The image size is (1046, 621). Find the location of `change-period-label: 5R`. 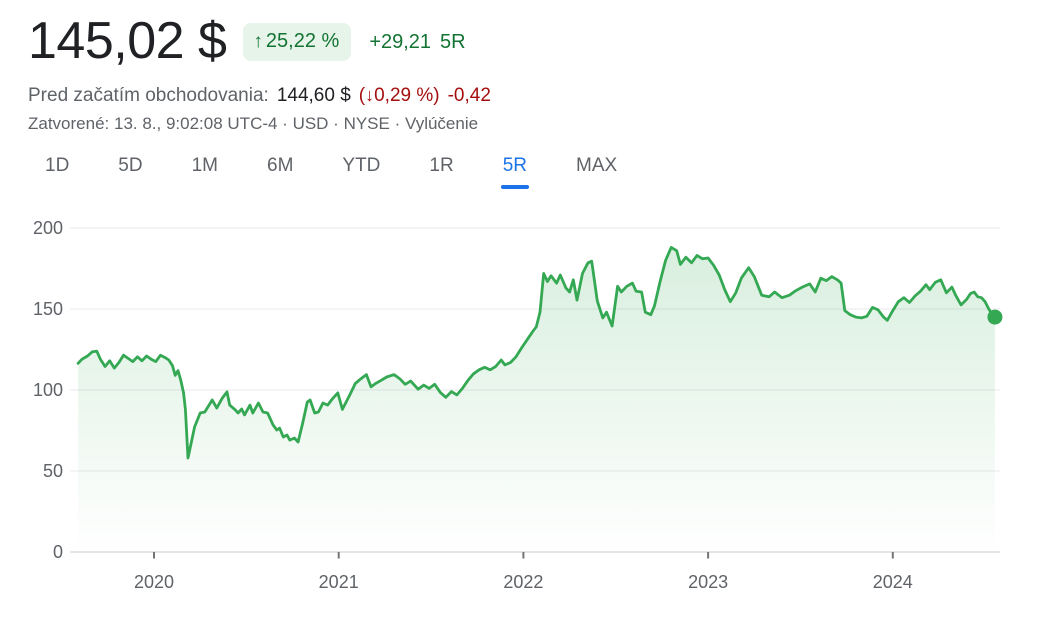

change-period-label: 5R is located at coordinates (453, 41).